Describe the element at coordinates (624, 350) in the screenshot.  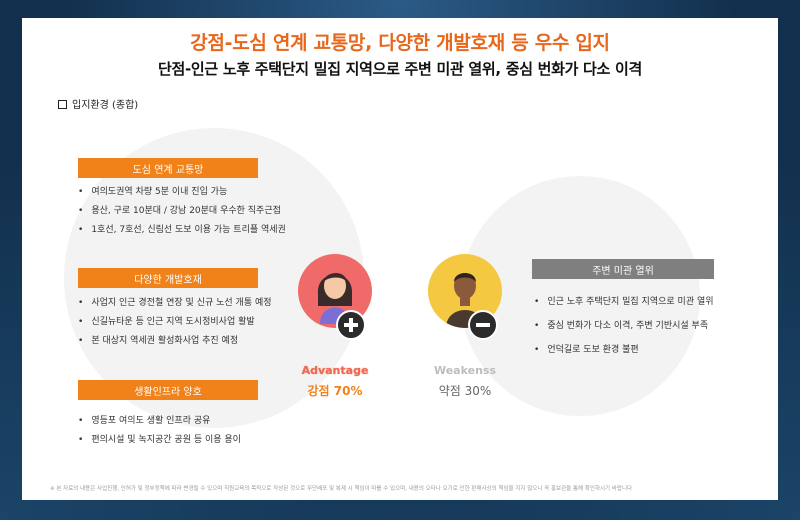
I see `list-item: 언덕길로 도보 환경 불편` at that location.